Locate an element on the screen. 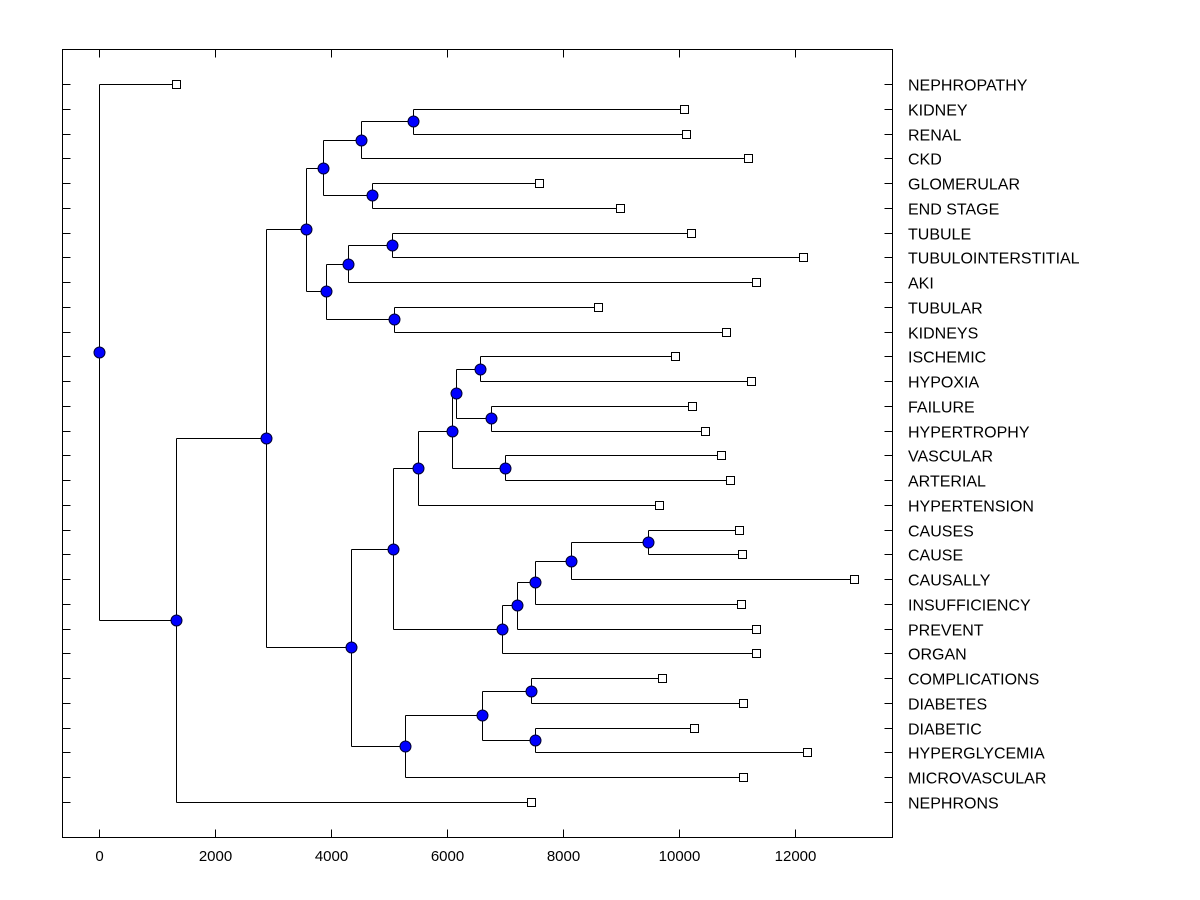  leaf-label: PREVENT is located at coordinates (946, 631).